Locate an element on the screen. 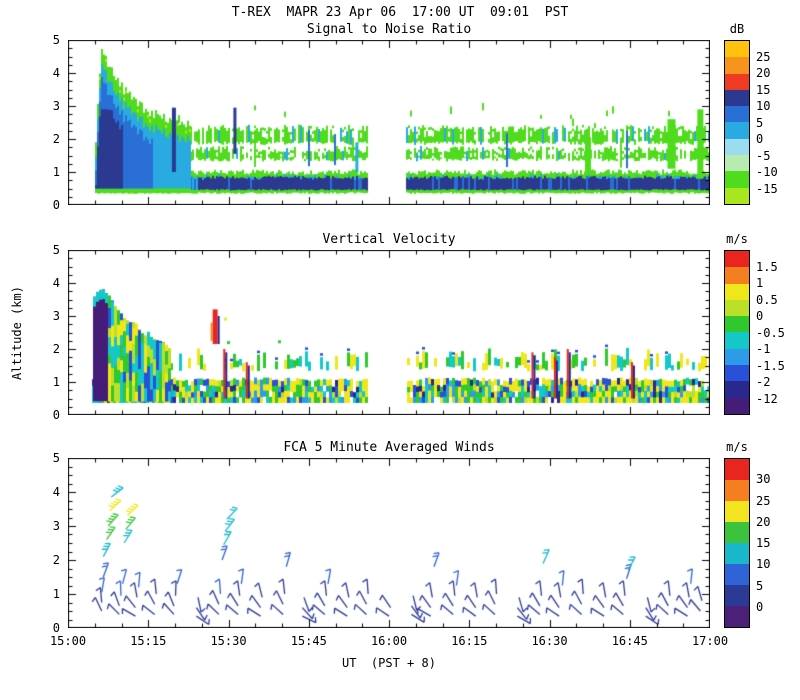 The width and height of the screenshot is (800, 700). colorbar-tick-label: -5 is located at coordinates (763, 155).